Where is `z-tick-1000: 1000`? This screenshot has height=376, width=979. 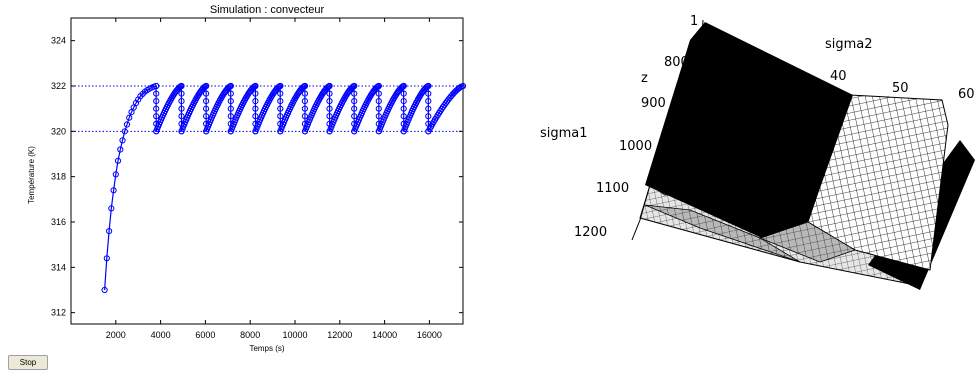 z-tick-1000: 1000 is located at coordinates (635, 146).